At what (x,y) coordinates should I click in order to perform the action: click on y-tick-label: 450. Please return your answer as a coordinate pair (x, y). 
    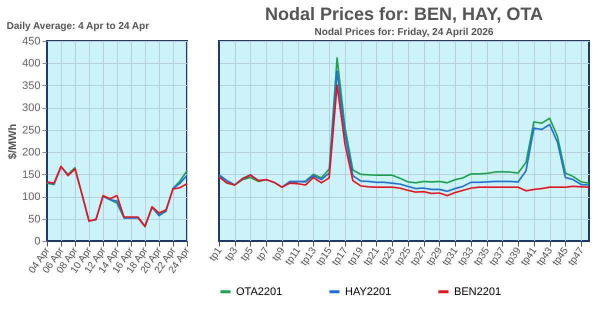
    Looking at the image, I should click on (31, 42).